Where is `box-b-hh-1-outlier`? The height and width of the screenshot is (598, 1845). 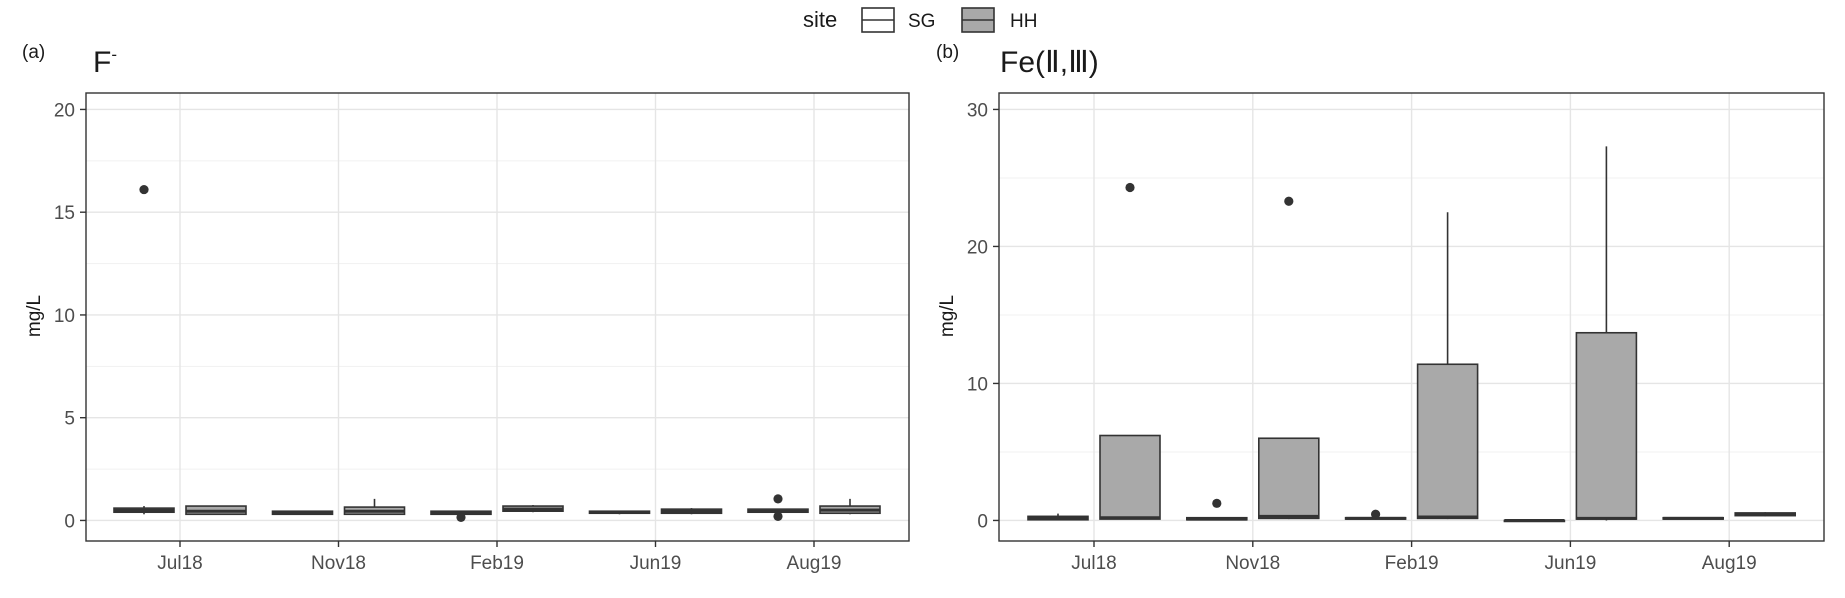
box-b-hh-1-outlier is located at coordinates (1289, 201).